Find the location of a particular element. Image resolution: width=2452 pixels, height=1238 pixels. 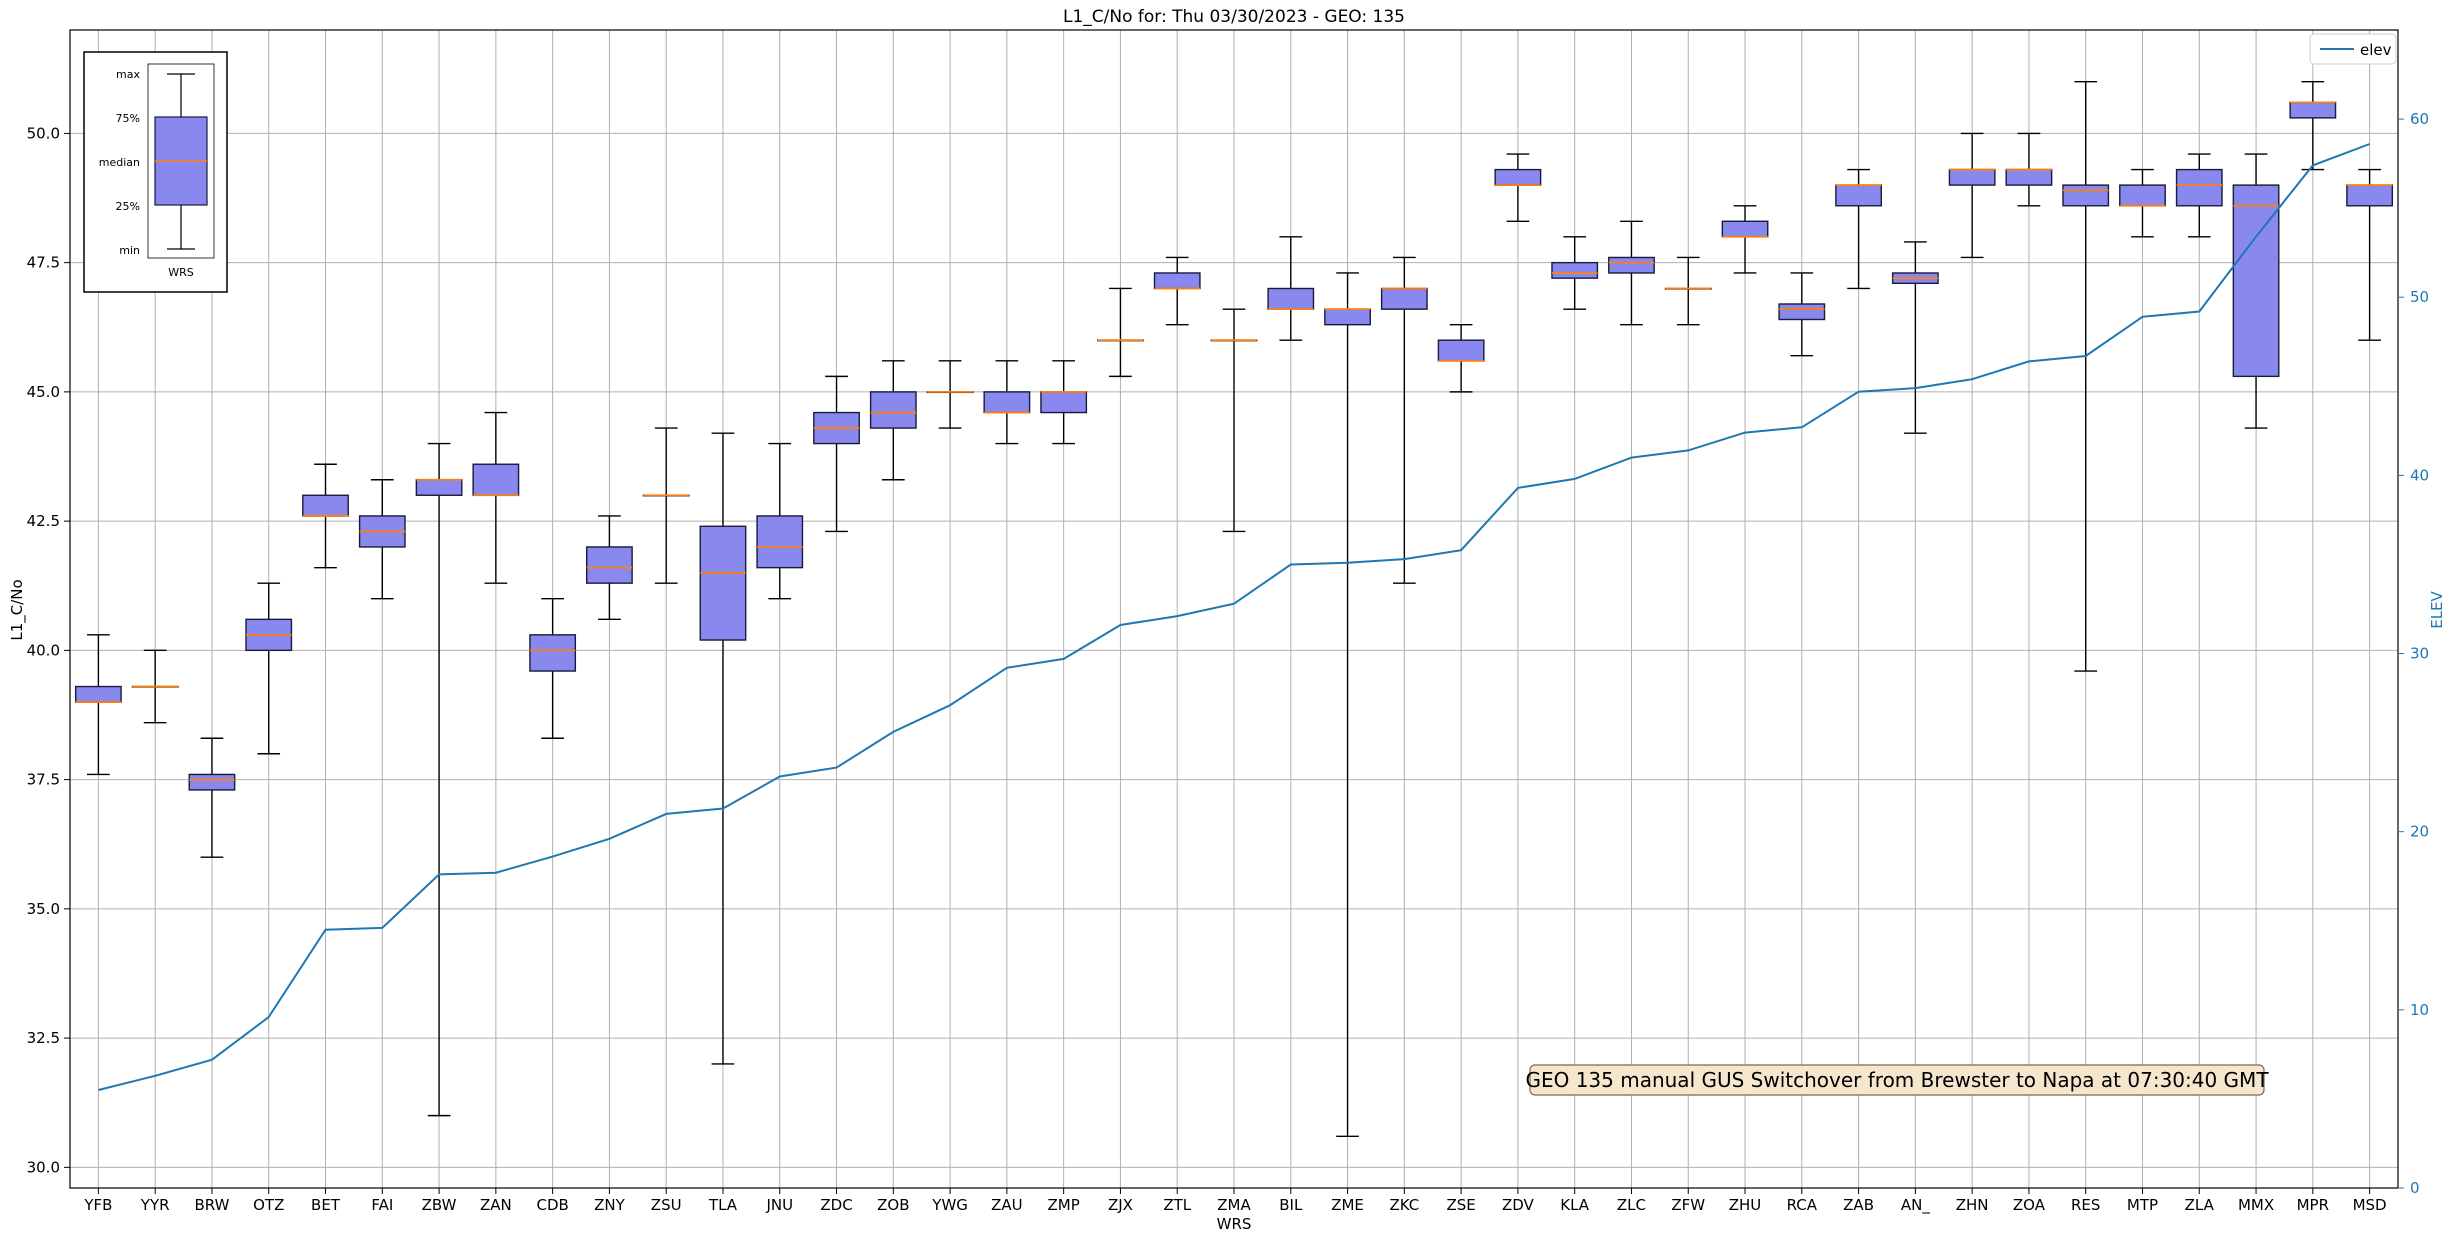

box-ZLC is located at coordinates (1631, 273).